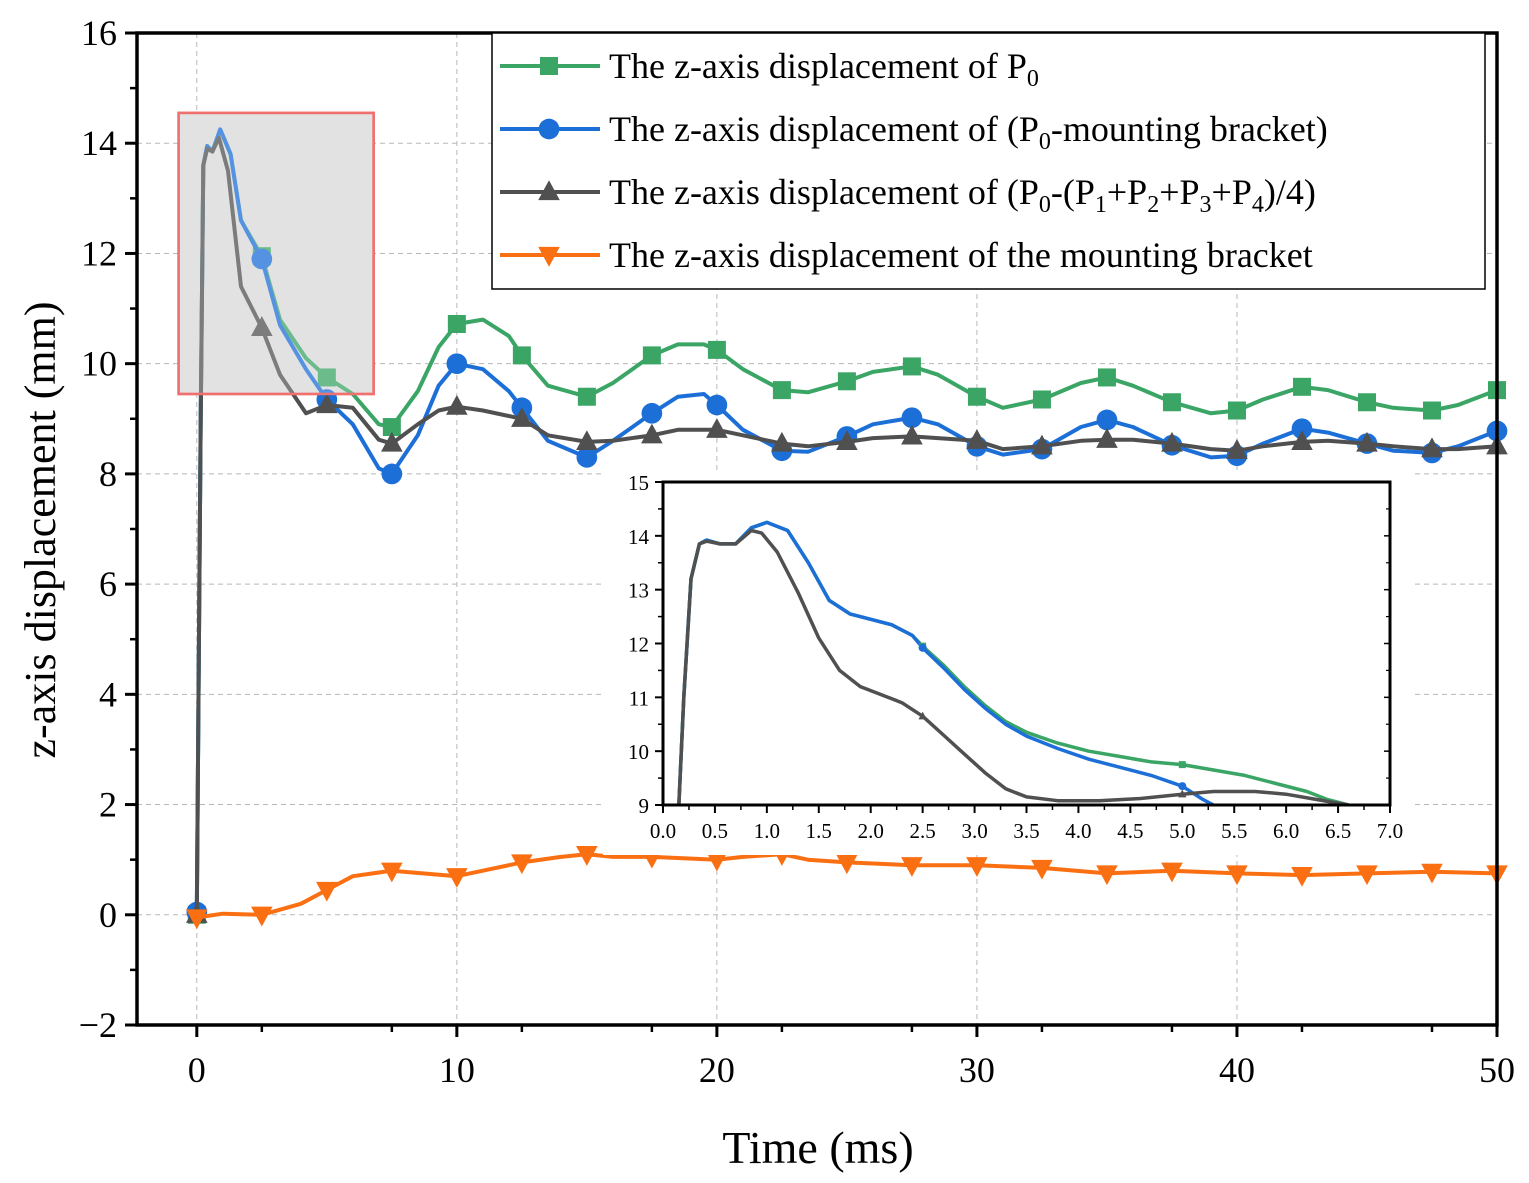 This screenshot has height=1183, width=1529. I want to click on y-axis-label: z-axis displacement (mm), so click(40, 530).